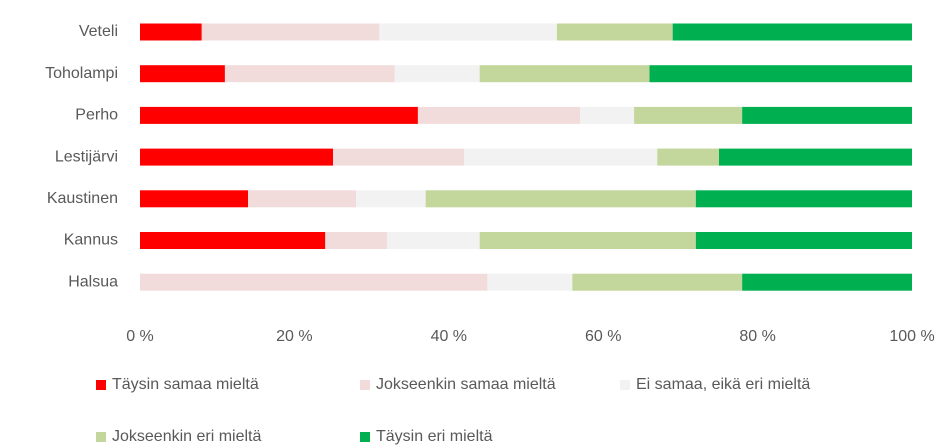 The width and height of the screenshot is (944, 447). I want to click on y-tick-label: Kaustinen, so click(82, 198).